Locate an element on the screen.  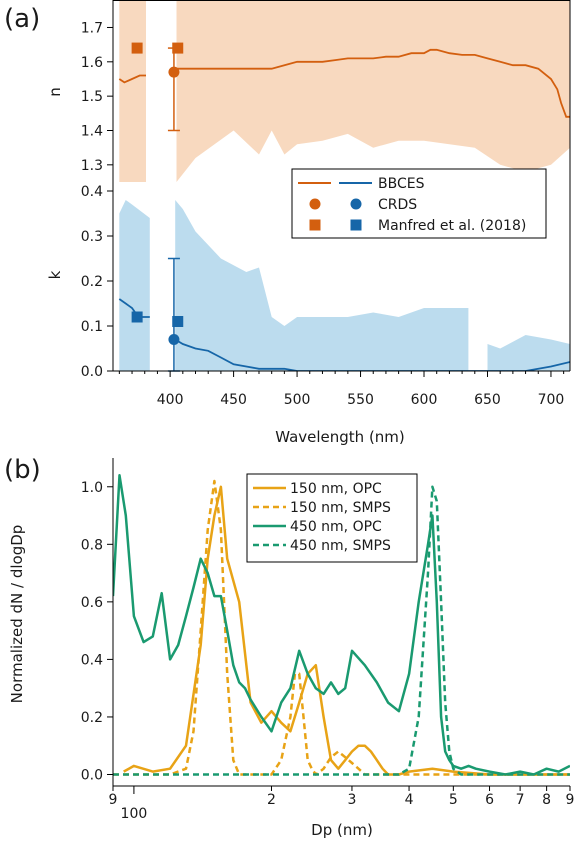
normalized-y-axis: 0.0 0.2 0.4 0.6 0.8 1.0 is located at coordinates (97, 631).